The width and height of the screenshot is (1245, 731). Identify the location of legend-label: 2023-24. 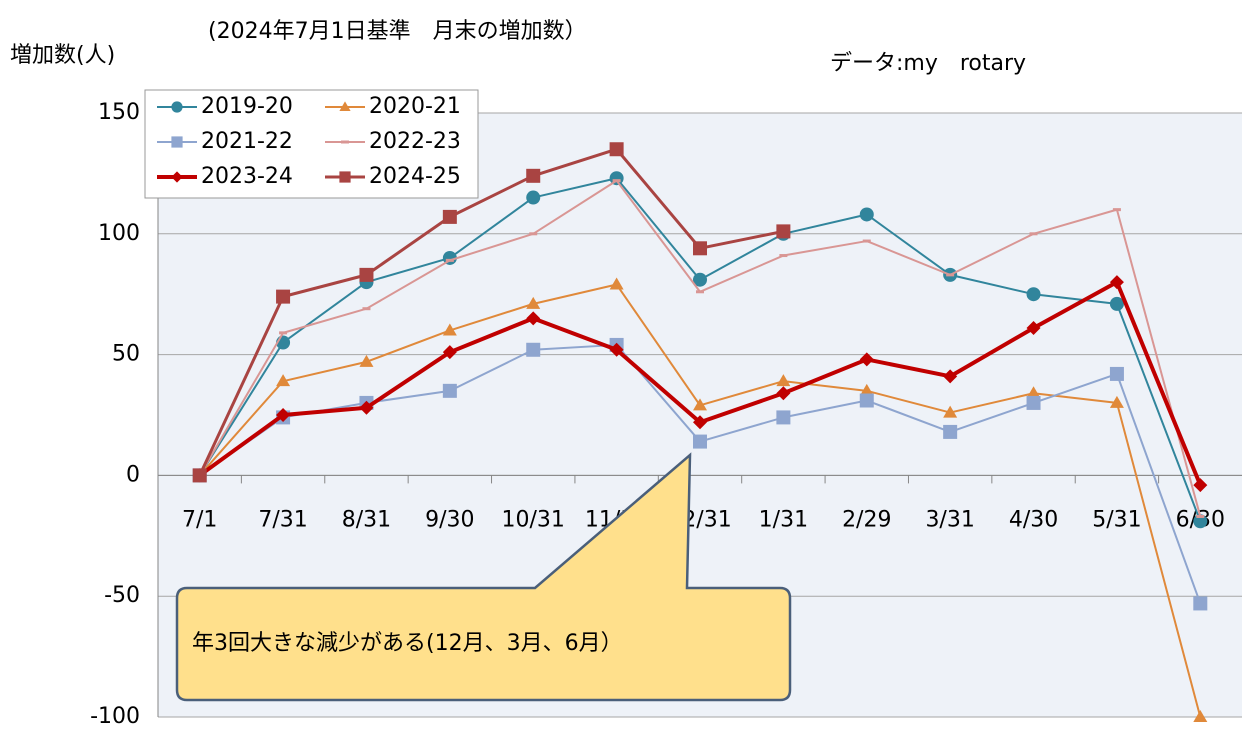
(247, 176).